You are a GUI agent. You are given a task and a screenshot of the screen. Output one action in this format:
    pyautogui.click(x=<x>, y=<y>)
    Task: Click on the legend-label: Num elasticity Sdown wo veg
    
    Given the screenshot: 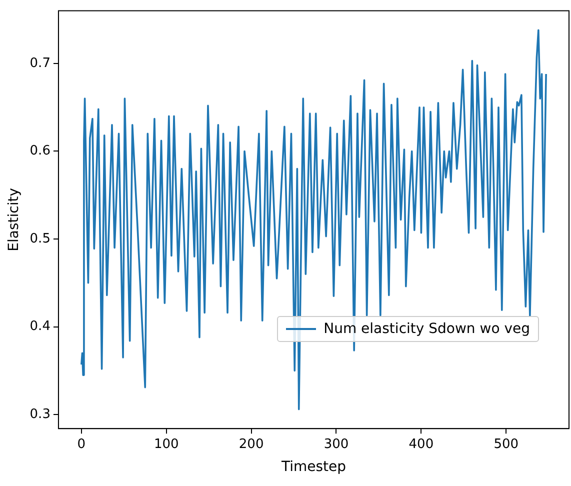 What is the action you would take?
    pyautogui.click(x=427, y=328)
    